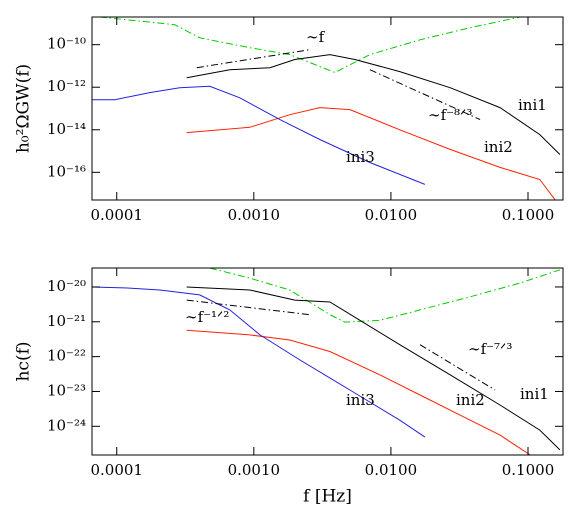 The width and height of the screenshot is (581, 526). What do you see at coordinates (66, 44) in the screenshot?
I see `y-tick-label: 10⁻¹⁰` at bounding box center [66, 44].